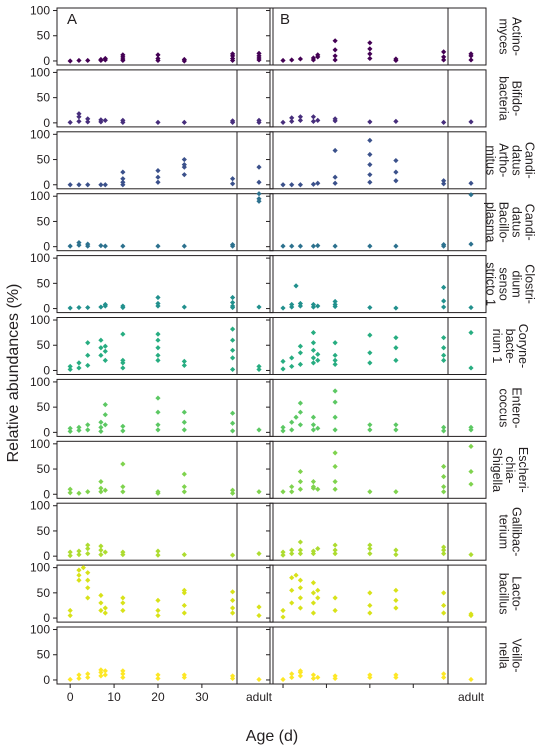 The image size is (550, 751). I want to click on taxon-label-line: senso, so click(504, 283).